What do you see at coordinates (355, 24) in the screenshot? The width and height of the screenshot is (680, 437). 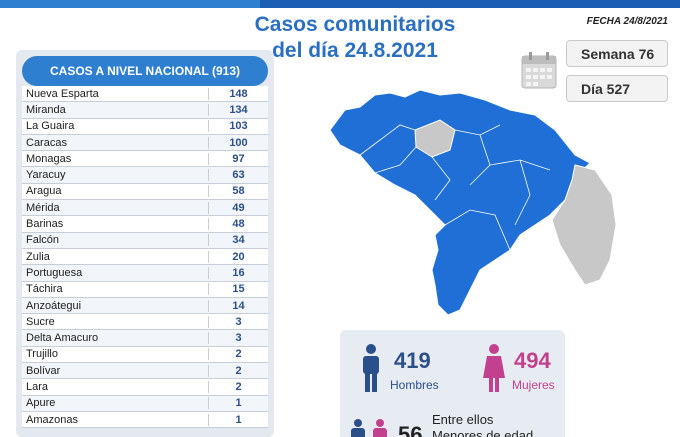 I see `page-title: Casos comunitarios` at bounding box center [355, 24].